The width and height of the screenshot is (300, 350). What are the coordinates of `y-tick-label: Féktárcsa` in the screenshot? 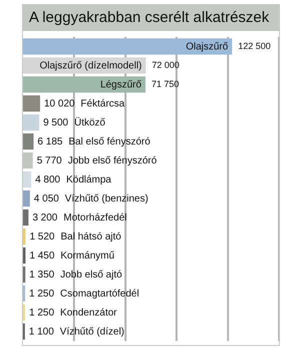 It's located at (103, 104).